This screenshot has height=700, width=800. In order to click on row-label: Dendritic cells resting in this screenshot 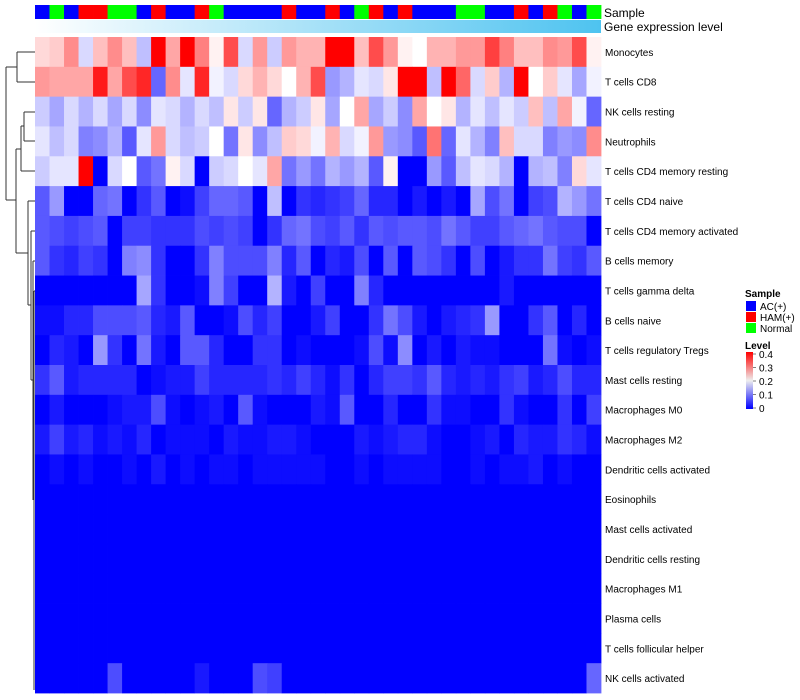, I will do `click(652, 560)`.